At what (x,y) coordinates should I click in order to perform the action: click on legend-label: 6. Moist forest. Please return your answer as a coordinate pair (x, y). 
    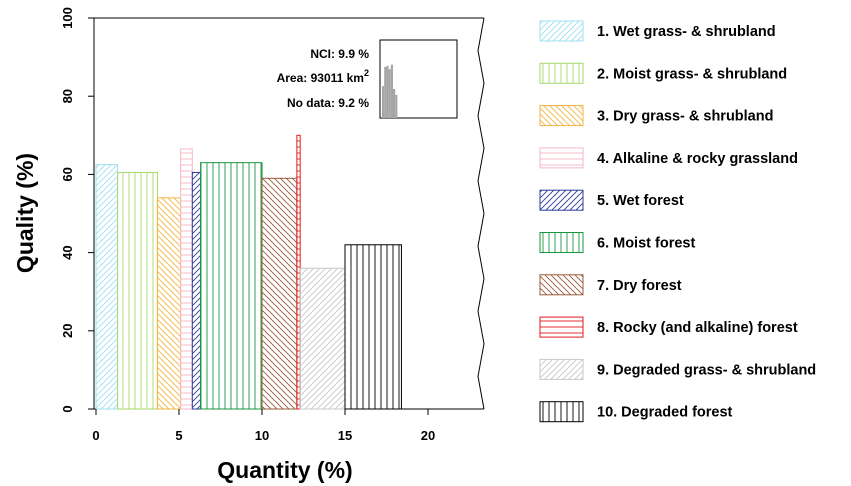
    Looking at the image, I should click on (646, 244).